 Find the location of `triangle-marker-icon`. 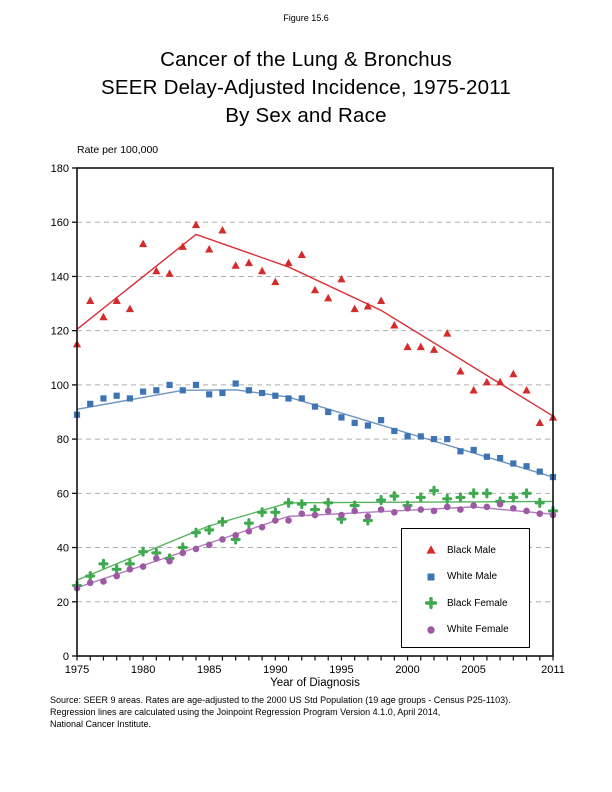

triangle-marker-icon is located at coordinates (431, 549).